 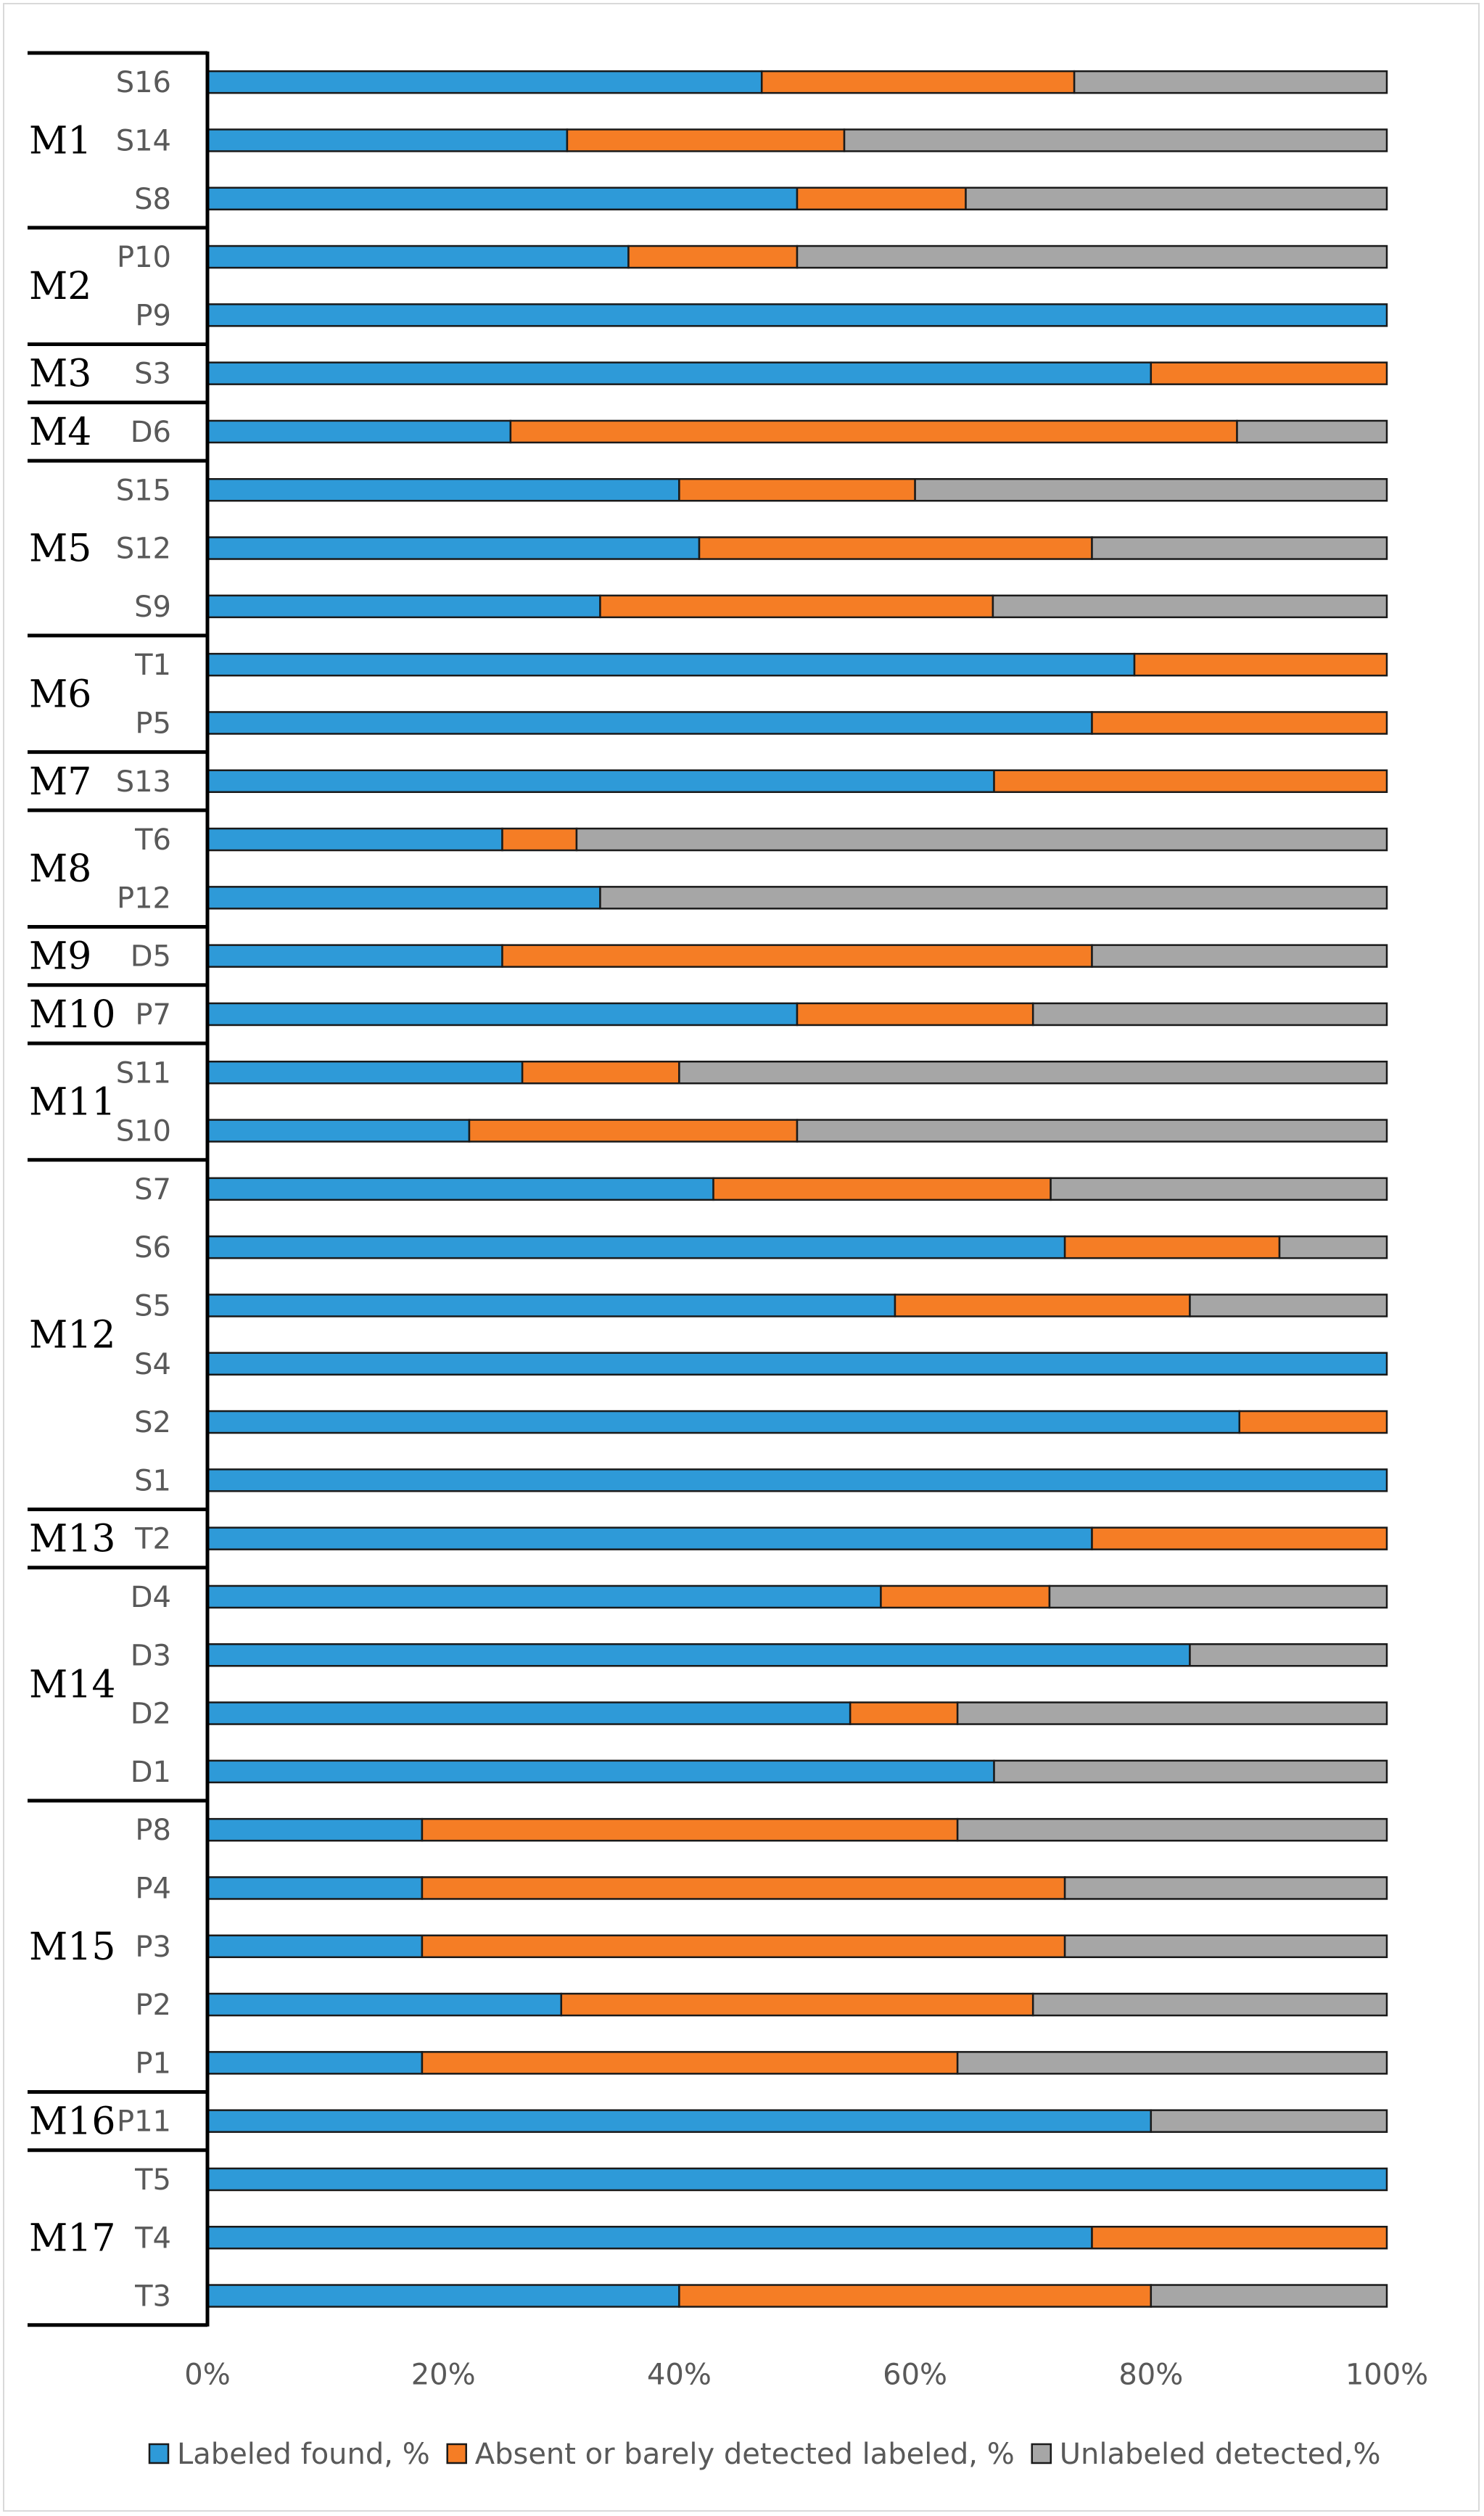 What do you see at coordinates (916, 2296) in the screenshot?
I see `bar-segment-T3-s2` at bounding box center [916, 2296].